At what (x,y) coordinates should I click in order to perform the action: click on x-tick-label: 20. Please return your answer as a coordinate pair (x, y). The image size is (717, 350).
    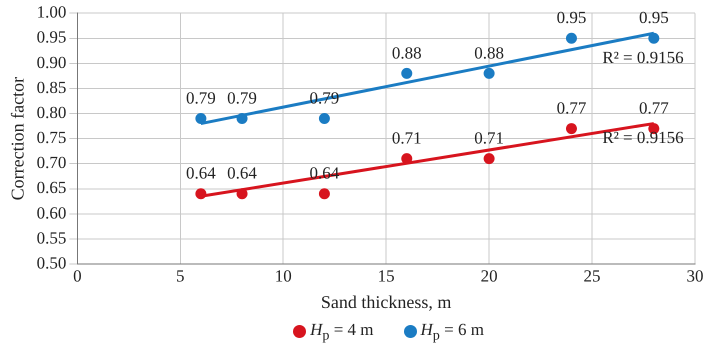
    Looking at the image, I should click on (489, 276).